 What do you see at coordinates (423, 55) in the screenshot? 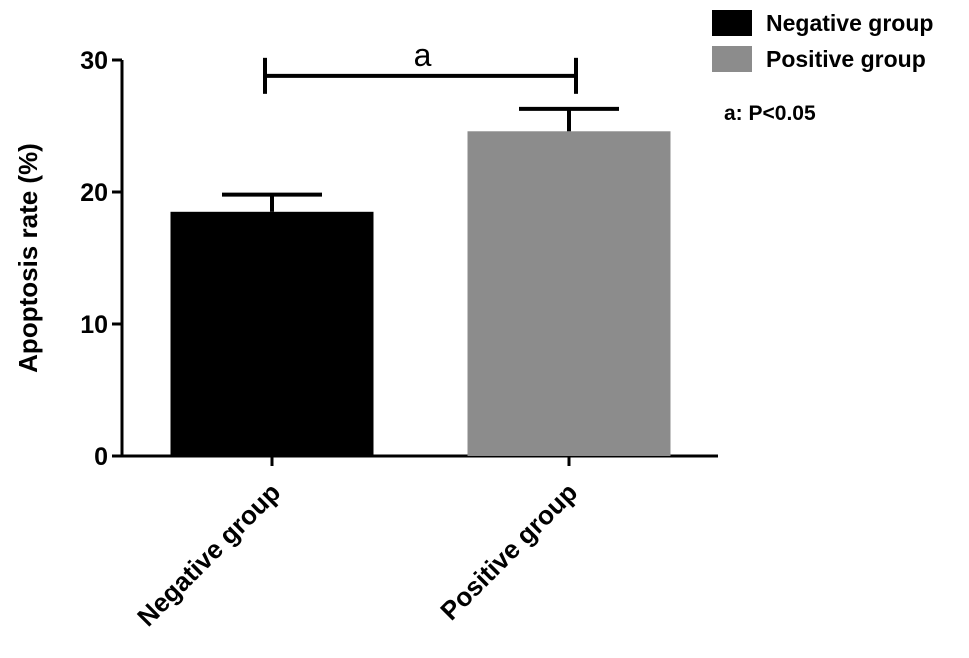
I see `significance-label: a` at bounding box center [423, 55].